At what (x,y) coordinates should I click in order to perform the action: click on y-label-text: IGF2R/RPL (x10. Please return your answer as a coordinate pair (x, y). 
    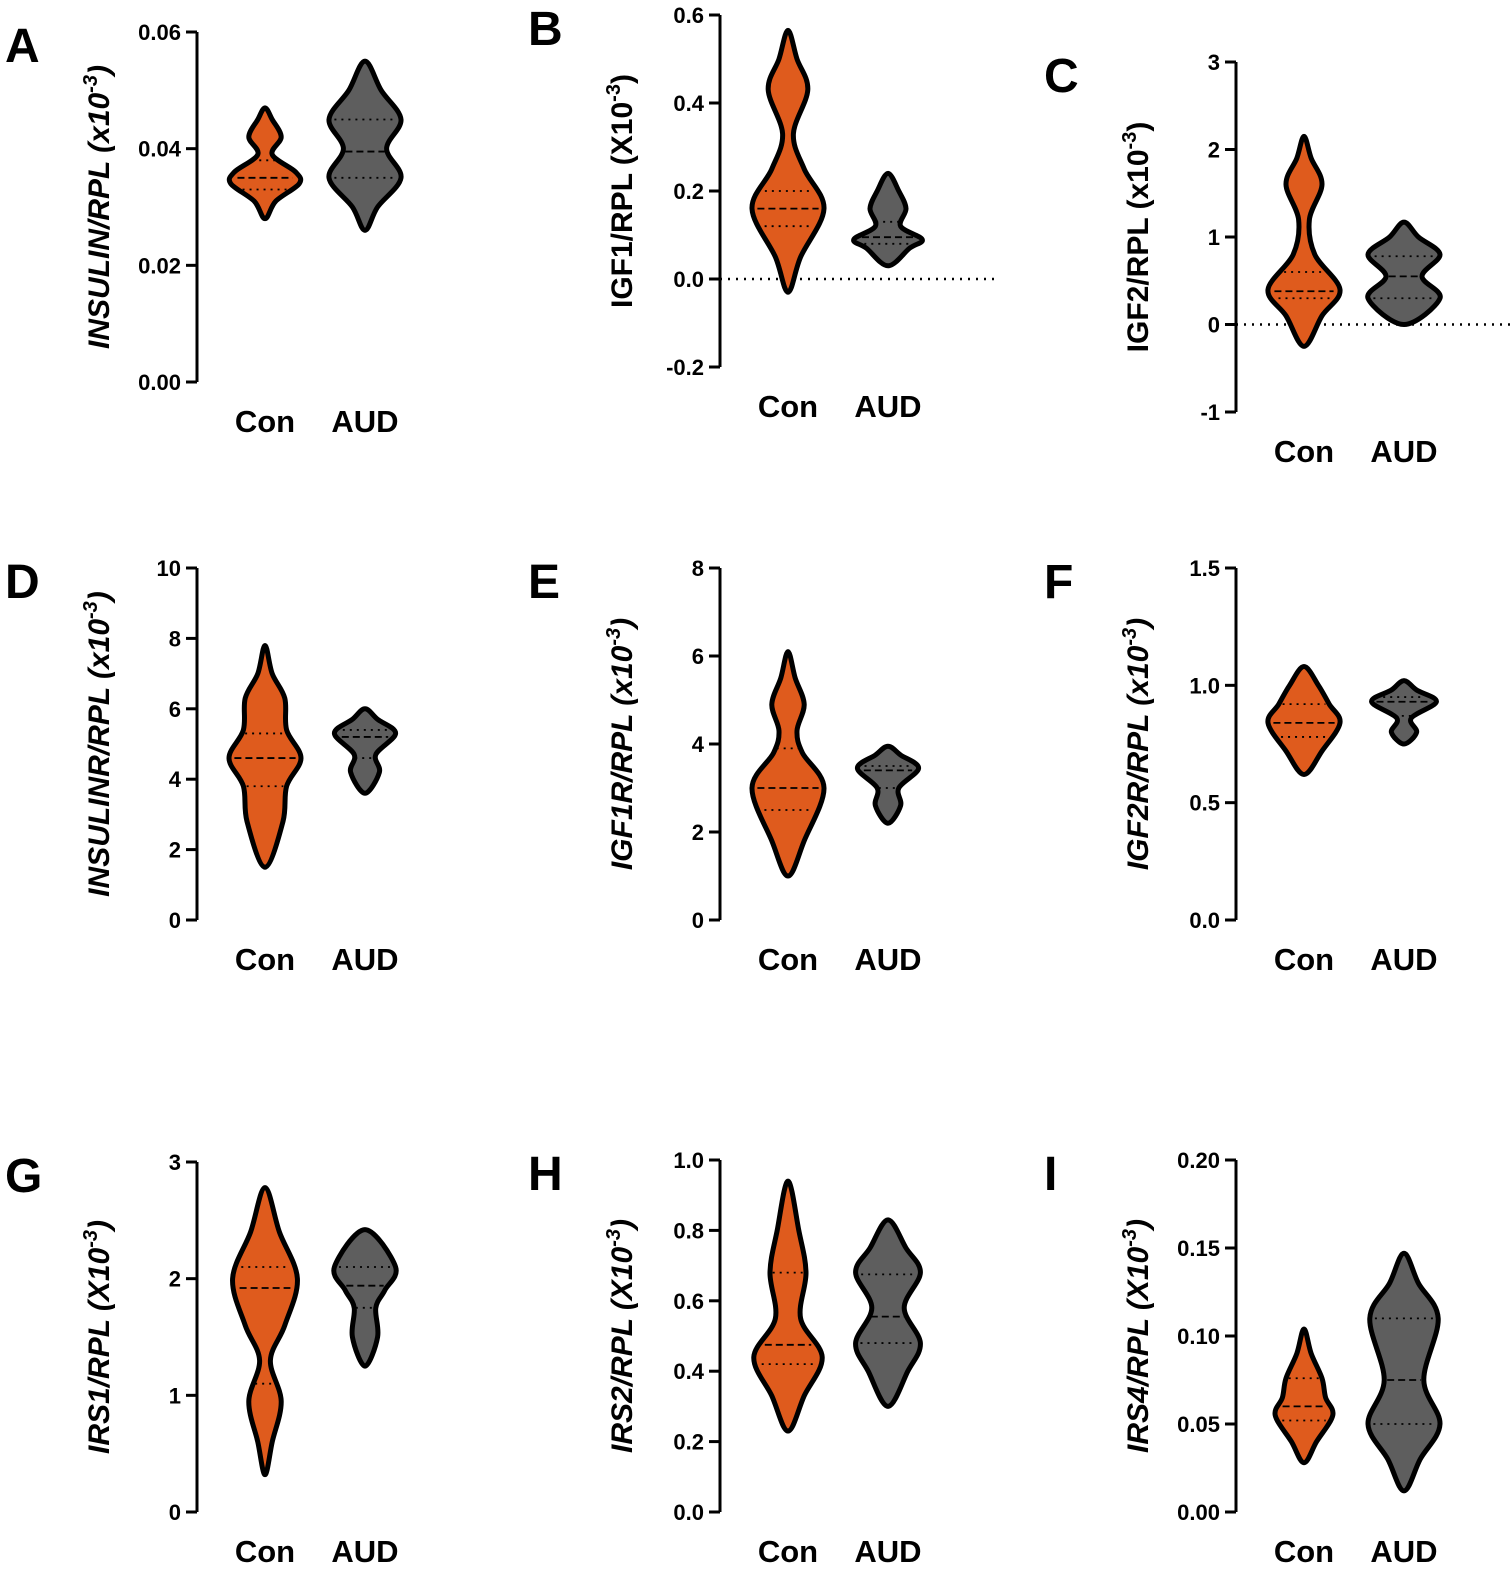
    Looking at the image, I should click on (1138, 757).